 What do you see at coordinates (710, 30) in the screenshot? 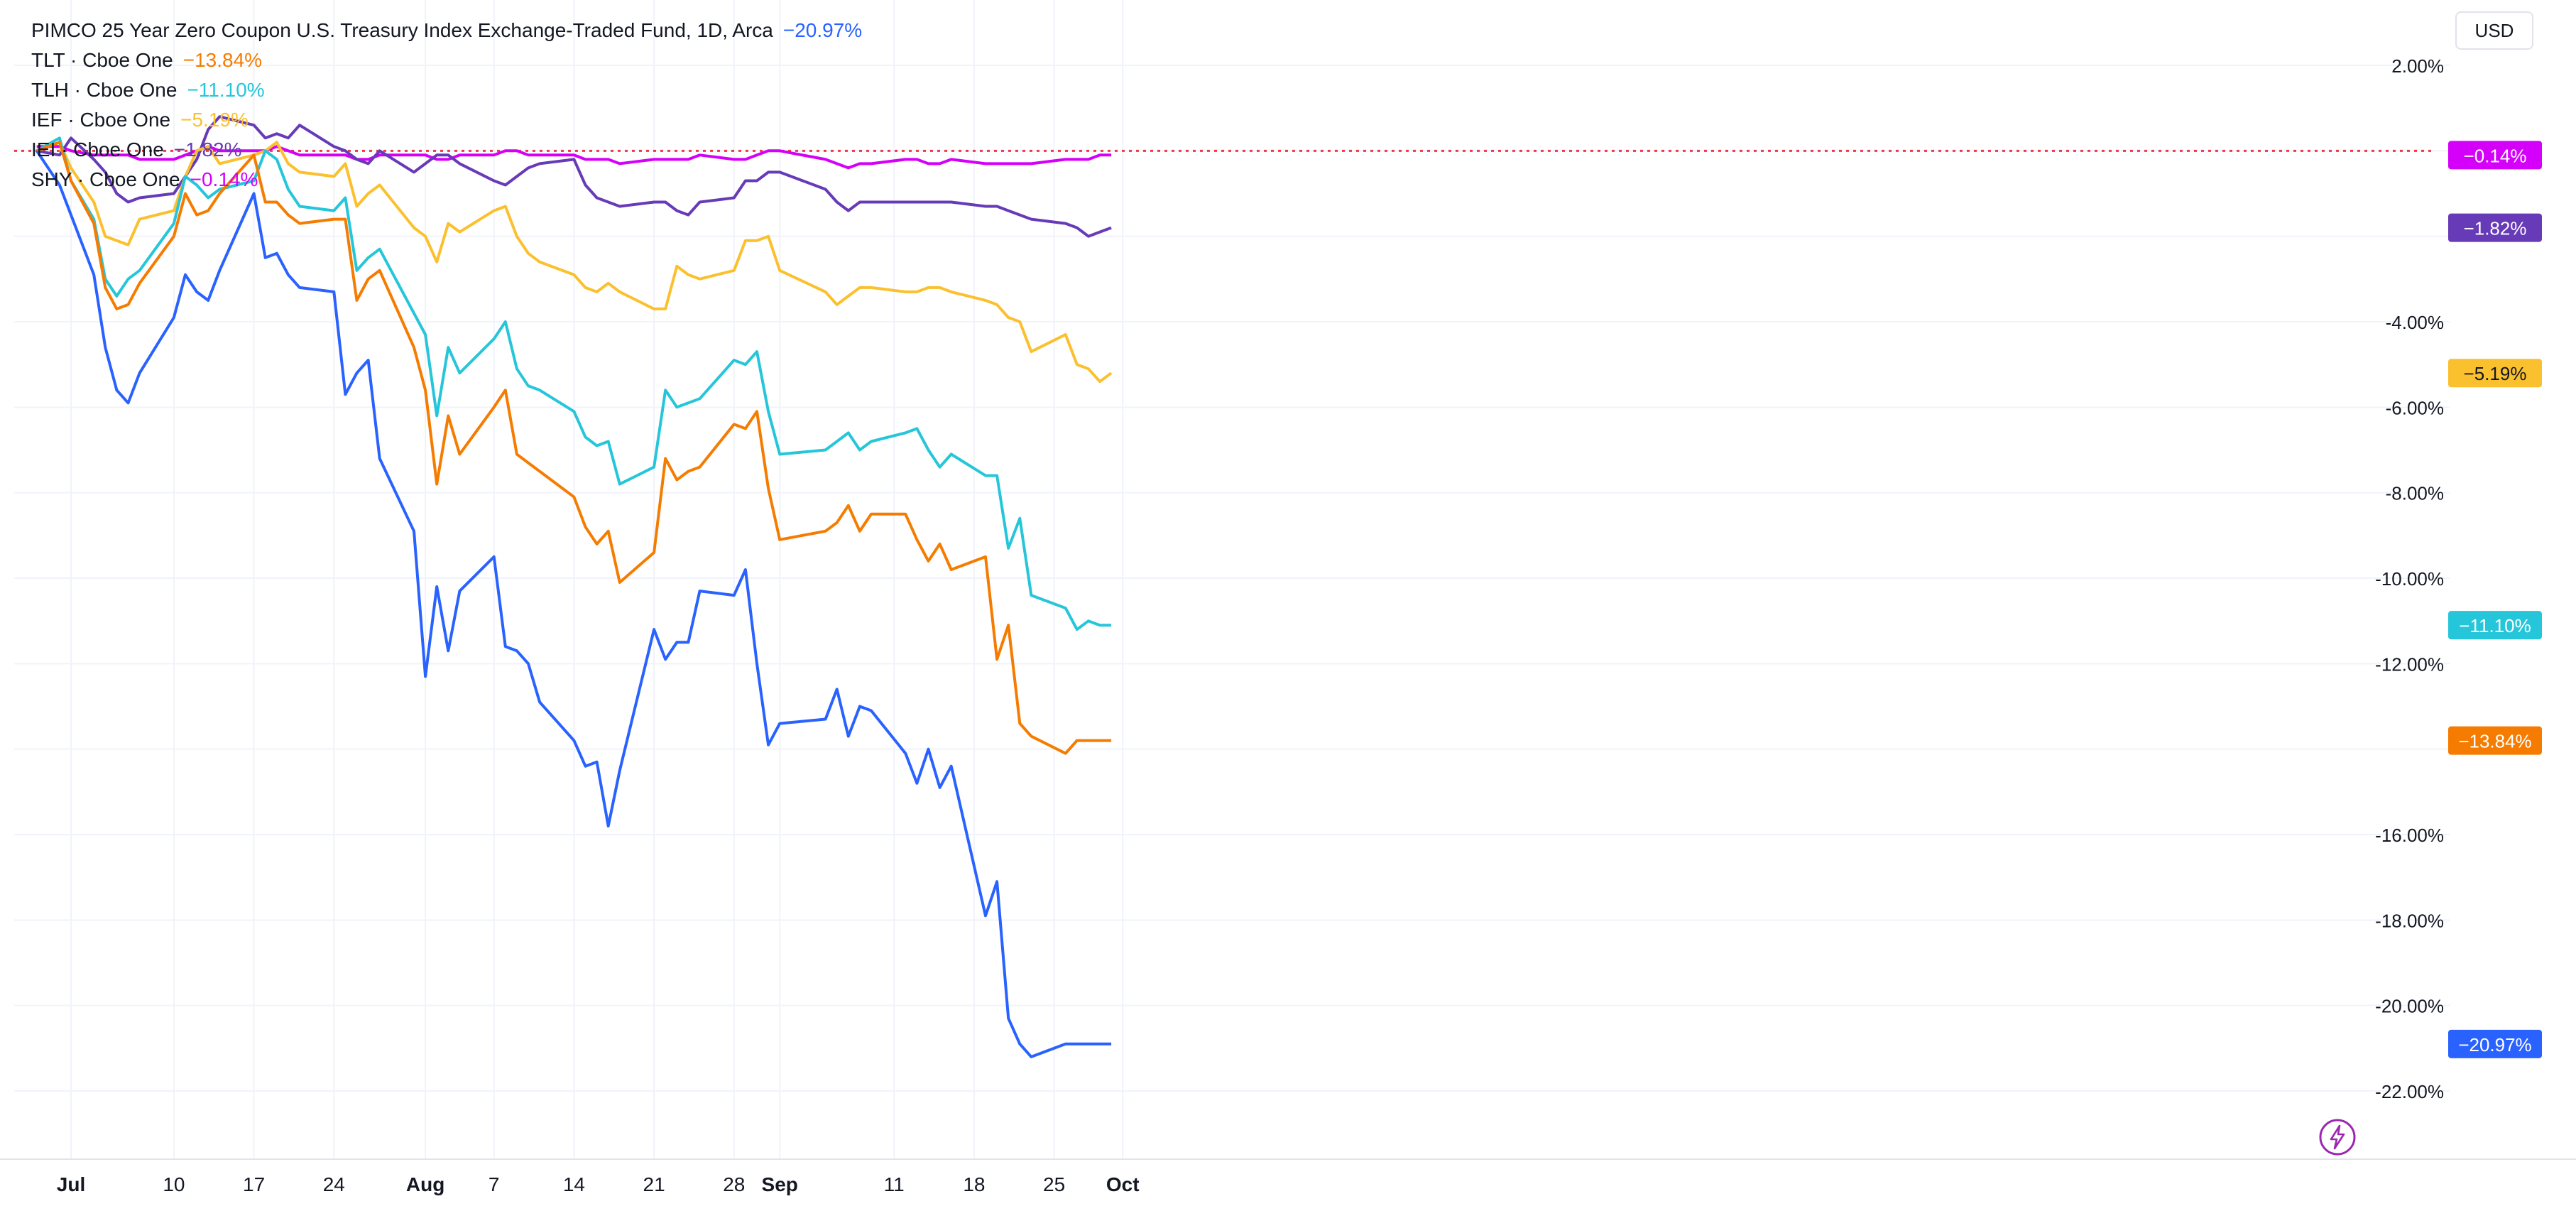
I see `legend-interval: 1D` at bounding box center [710, 30].